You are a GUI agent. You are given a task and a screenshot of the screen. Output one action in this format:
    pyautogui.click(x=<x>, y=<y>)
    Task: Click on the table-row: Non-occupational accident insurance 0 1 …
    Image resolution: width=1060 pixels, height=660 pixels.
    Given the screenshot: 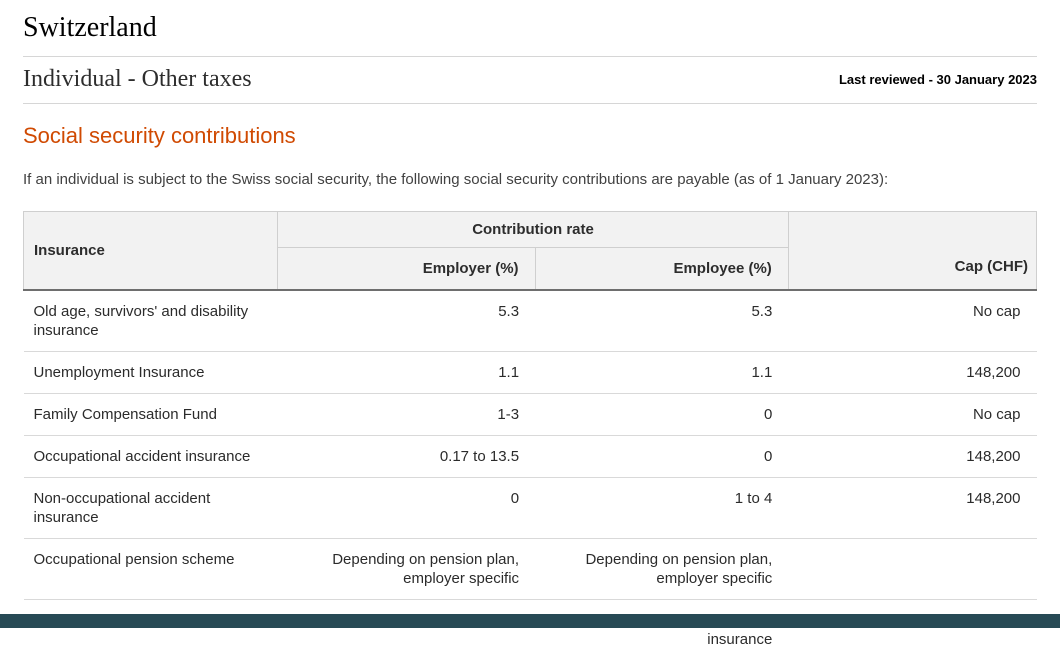 What is the action you would take?
    pyautogui.click(x=530, y=508)
    